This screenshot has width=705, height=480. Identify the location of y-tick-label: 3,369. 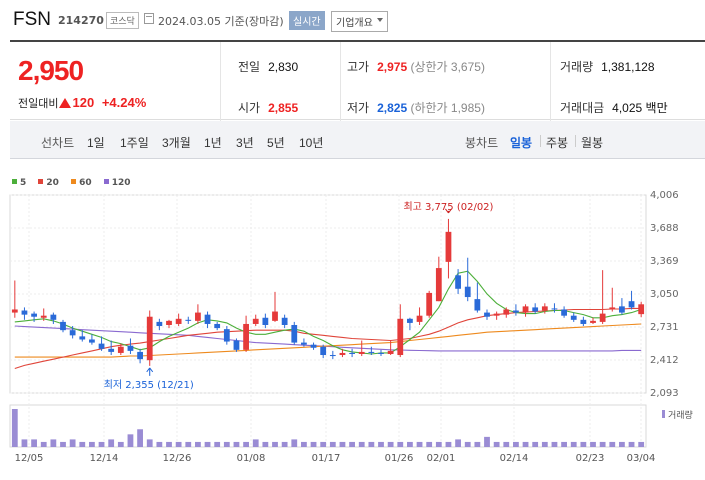
(664, 261).